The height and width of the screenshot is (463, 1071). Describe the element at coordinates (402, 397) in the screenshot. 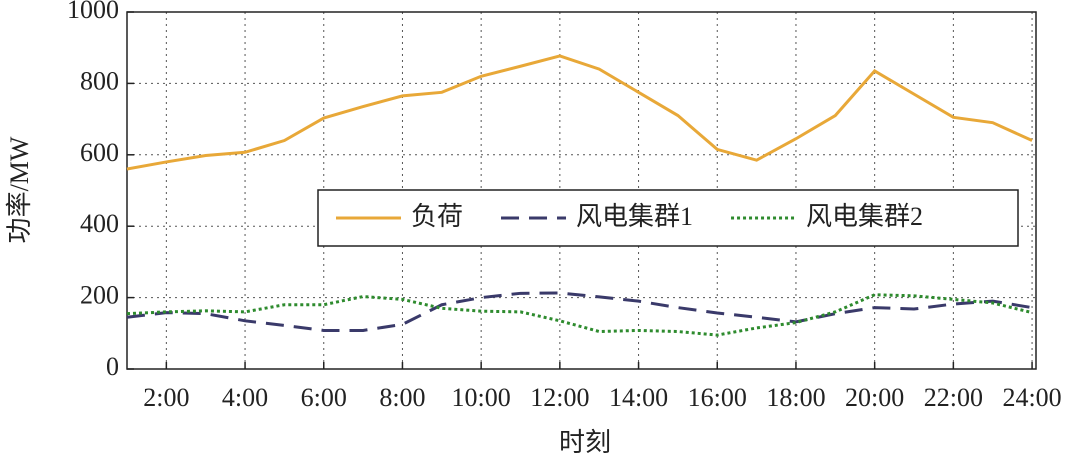

I see `x-tick-label: 8:00` at that location.